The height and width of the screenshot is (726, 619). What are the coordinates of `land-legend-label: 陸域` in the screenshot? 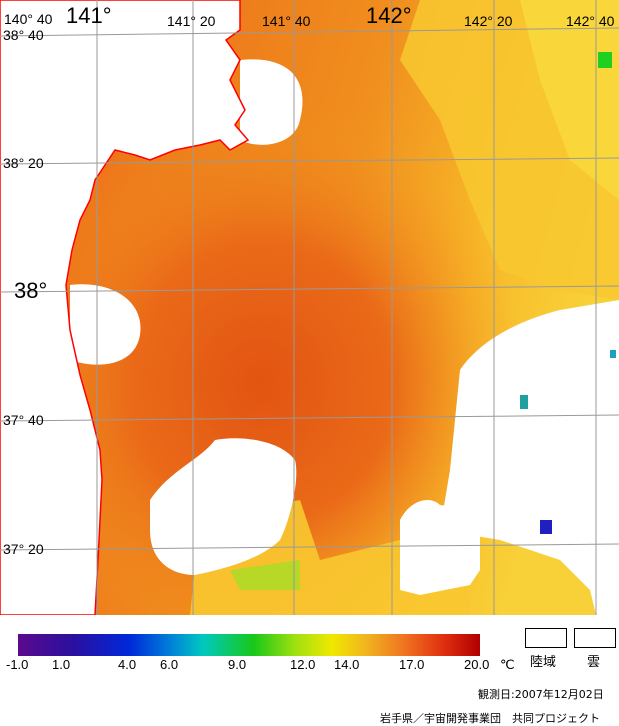 It's located at (543, 662).